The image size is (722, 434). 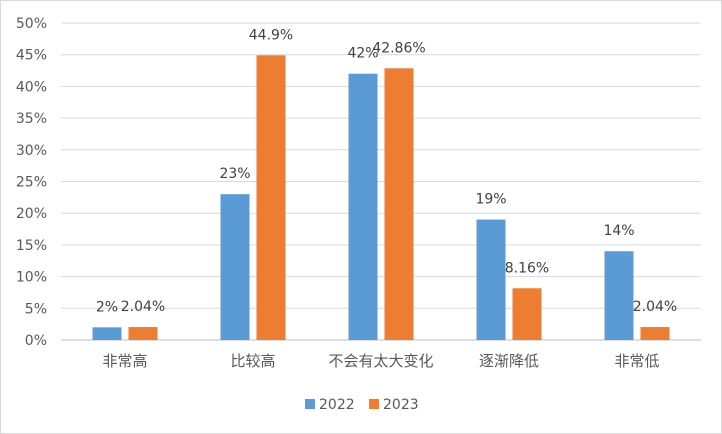 What do you see at coordinates (618, 231) in the screenshot?
I see `data-label-2022: 14%` at bounding box center [618, 231].